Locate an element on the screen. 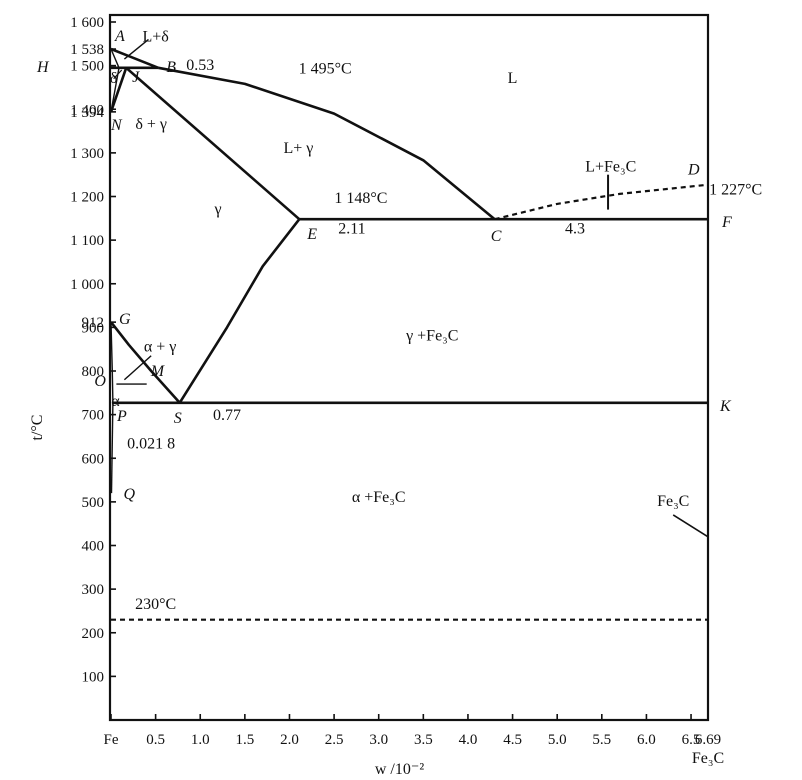 The width and height of the screenshot is (802, 780). y-tick-label: 912 is located at coordinates (93, 323).